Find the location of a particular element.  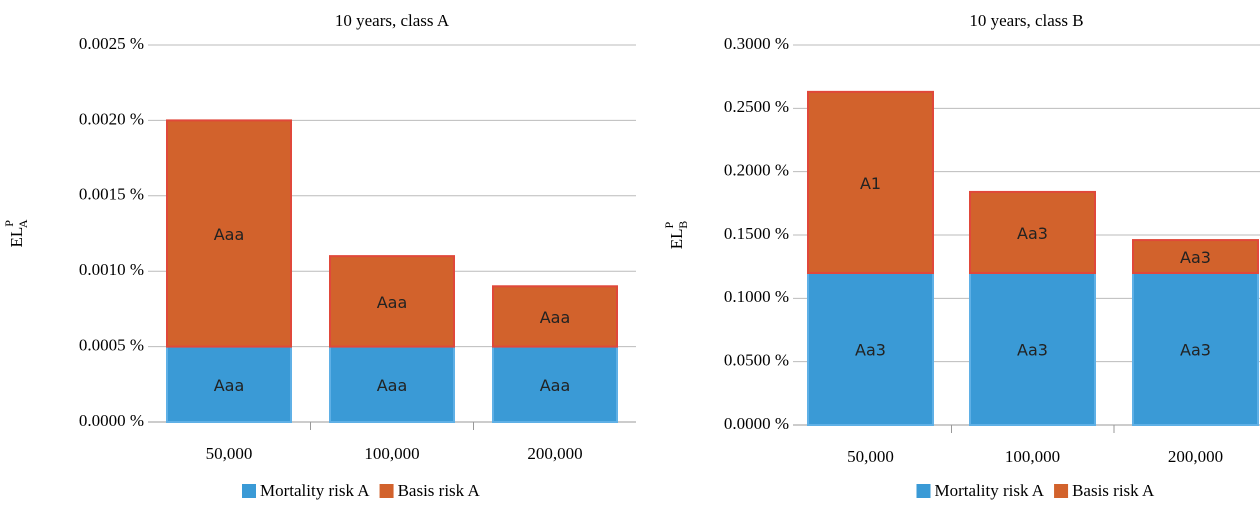

segment-label: A1 is located at coordinates (870, 183).